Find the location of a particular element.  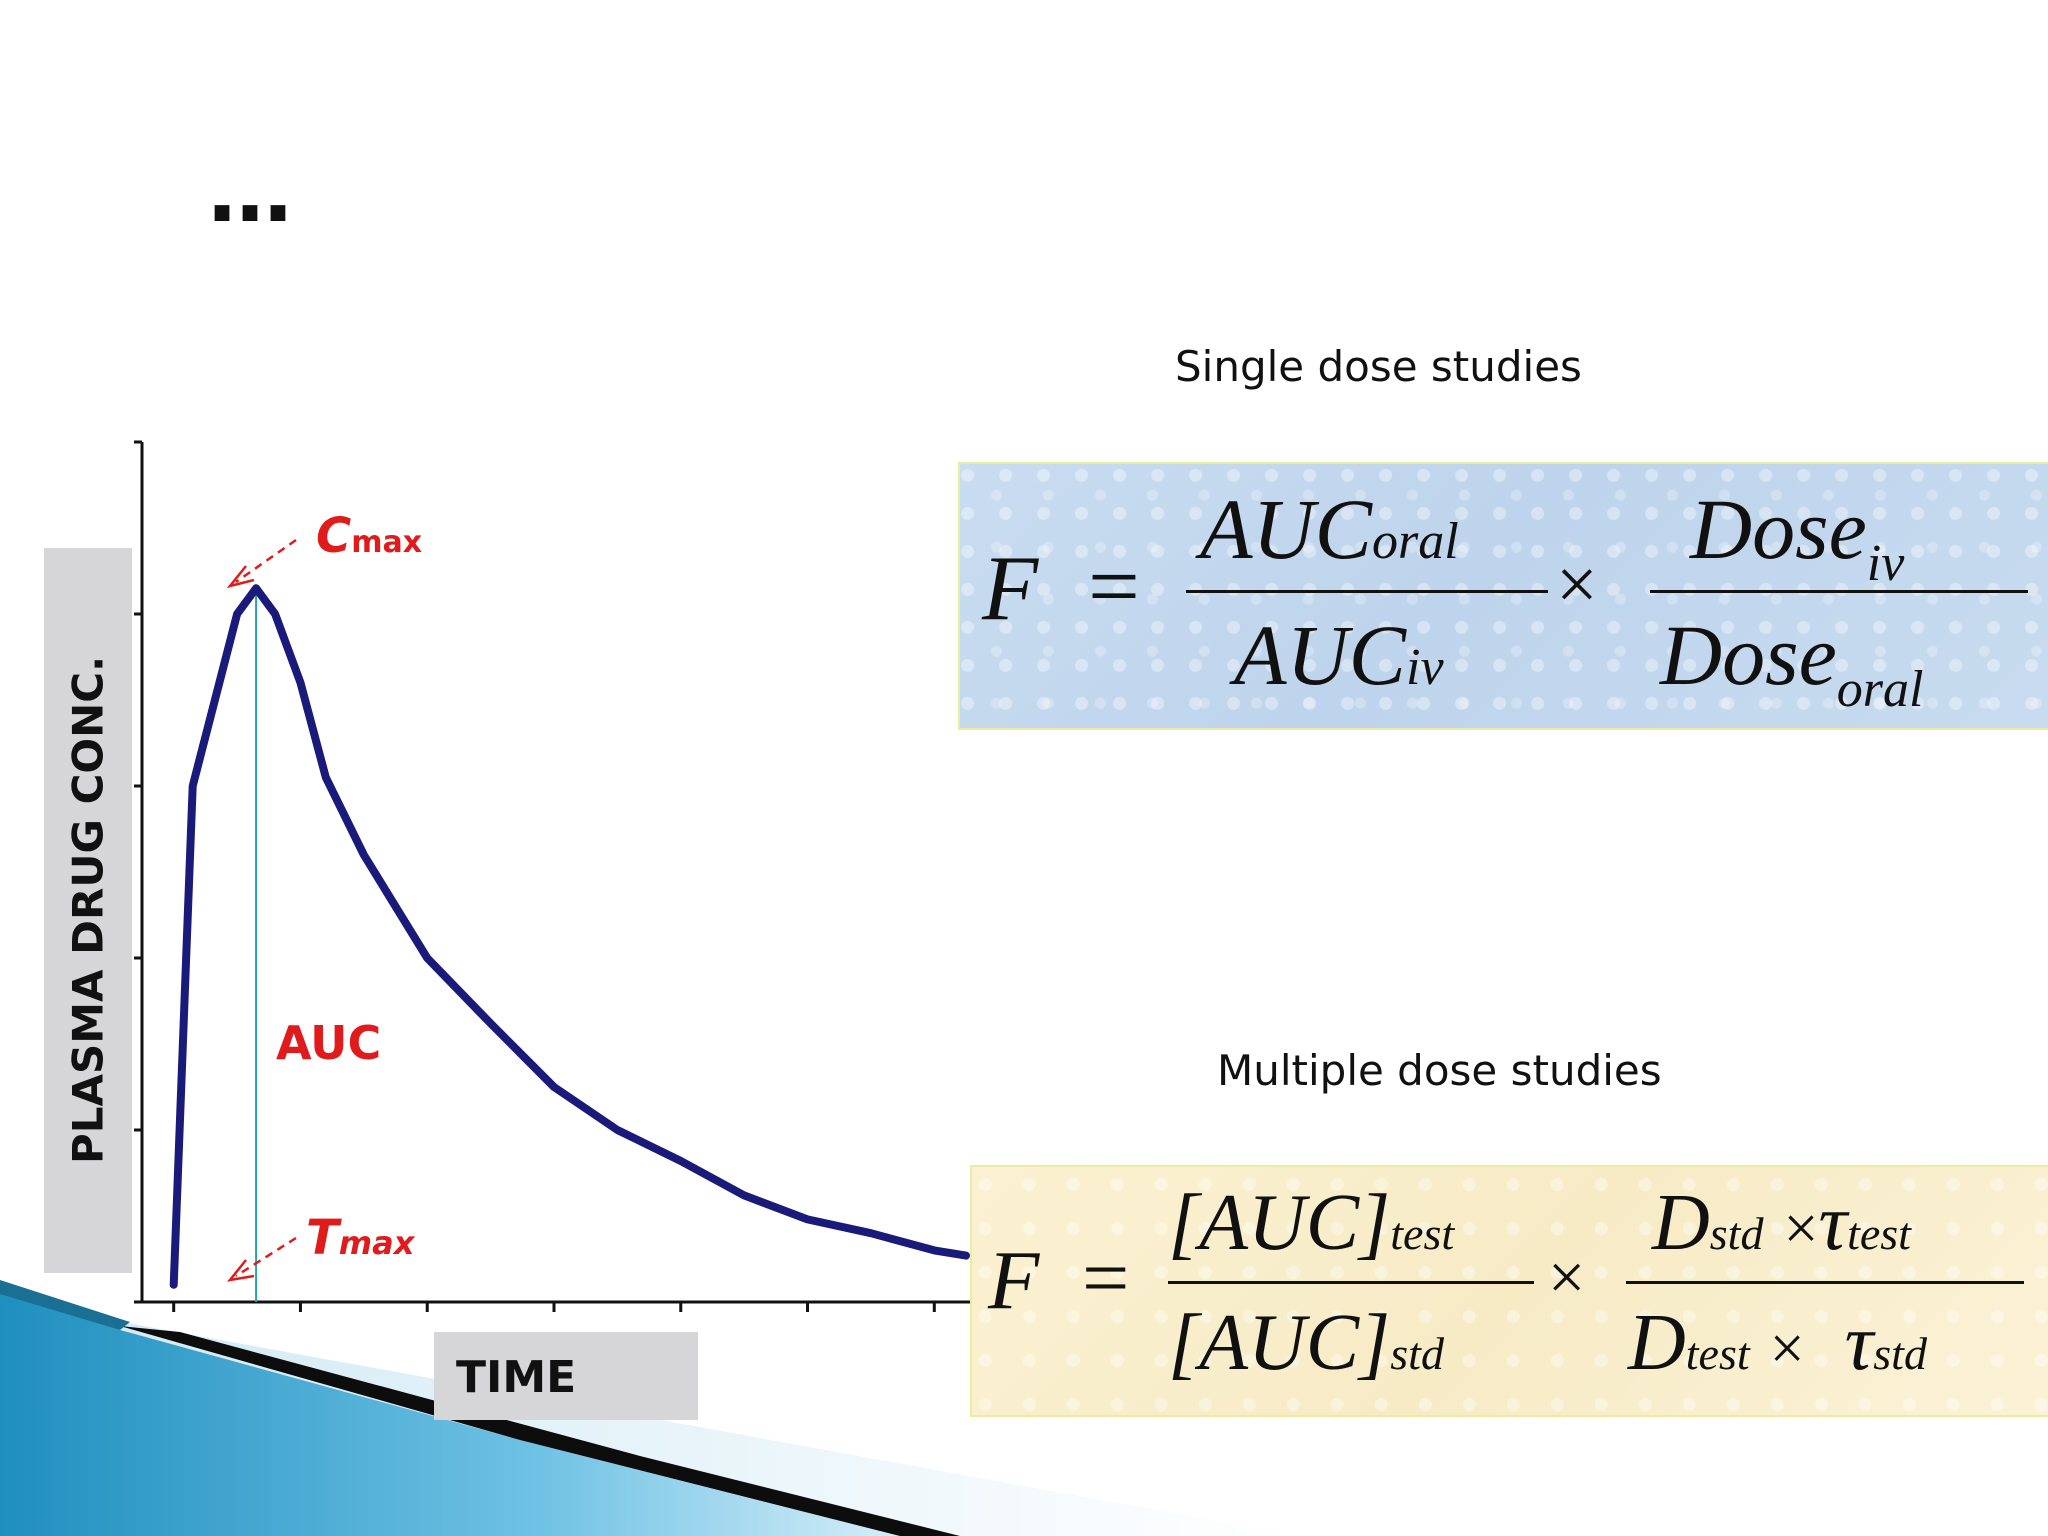

single-num2-main: Dose is located at coordinates (1778, 529).